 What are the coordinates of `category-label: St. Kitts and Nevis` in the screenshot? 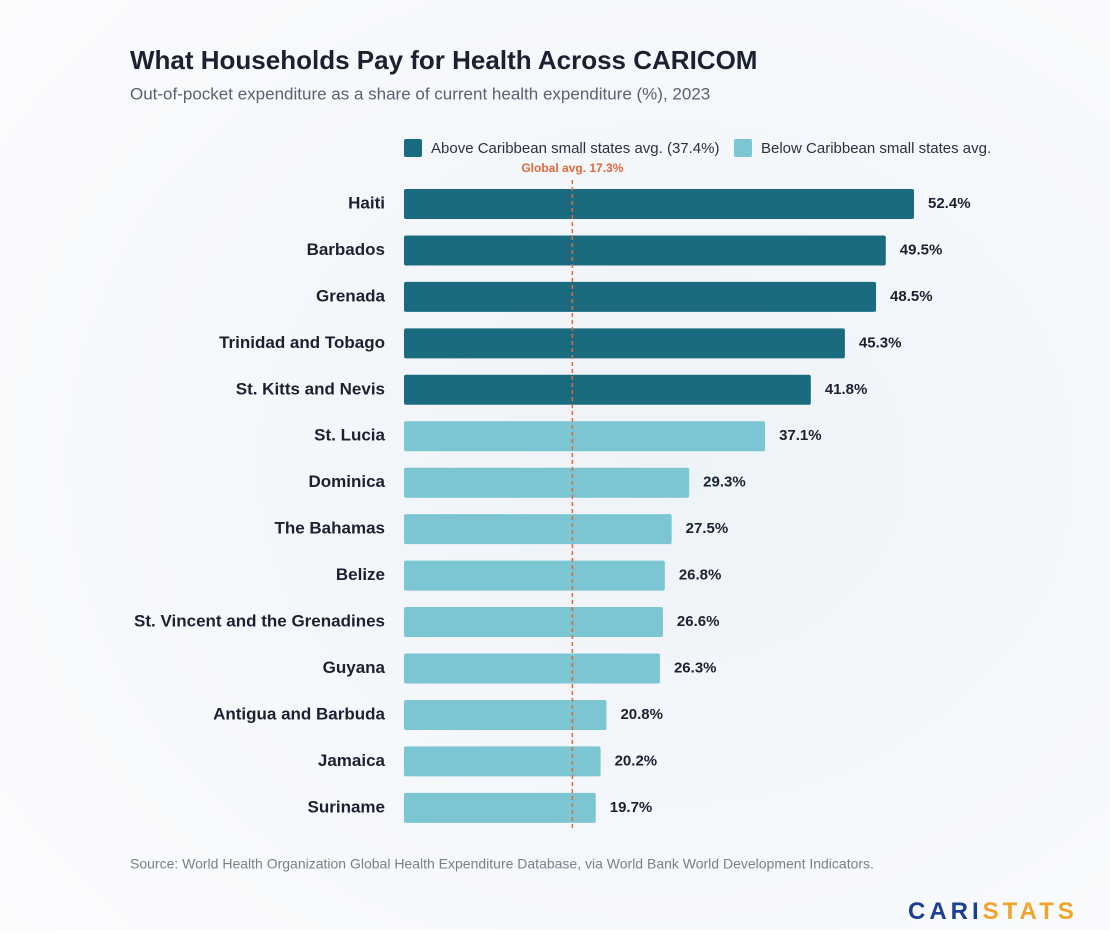 It's located at (310, 388).